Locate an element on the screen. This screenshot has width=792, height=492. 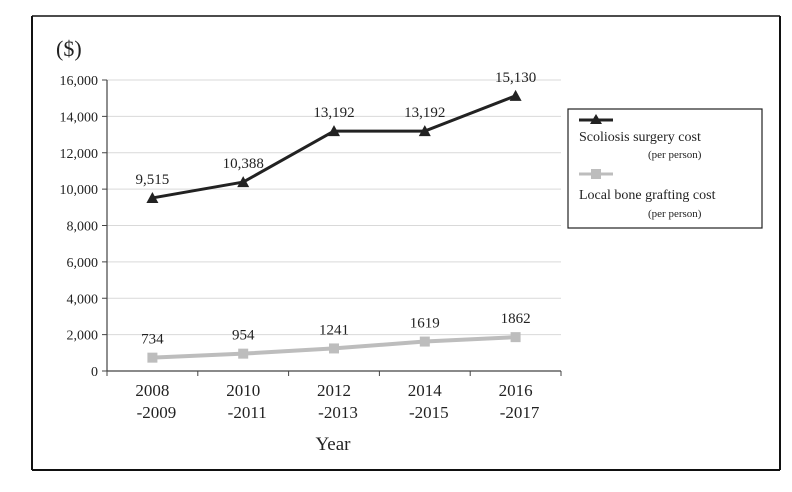
legend-box is located at coordinates (665, 168).